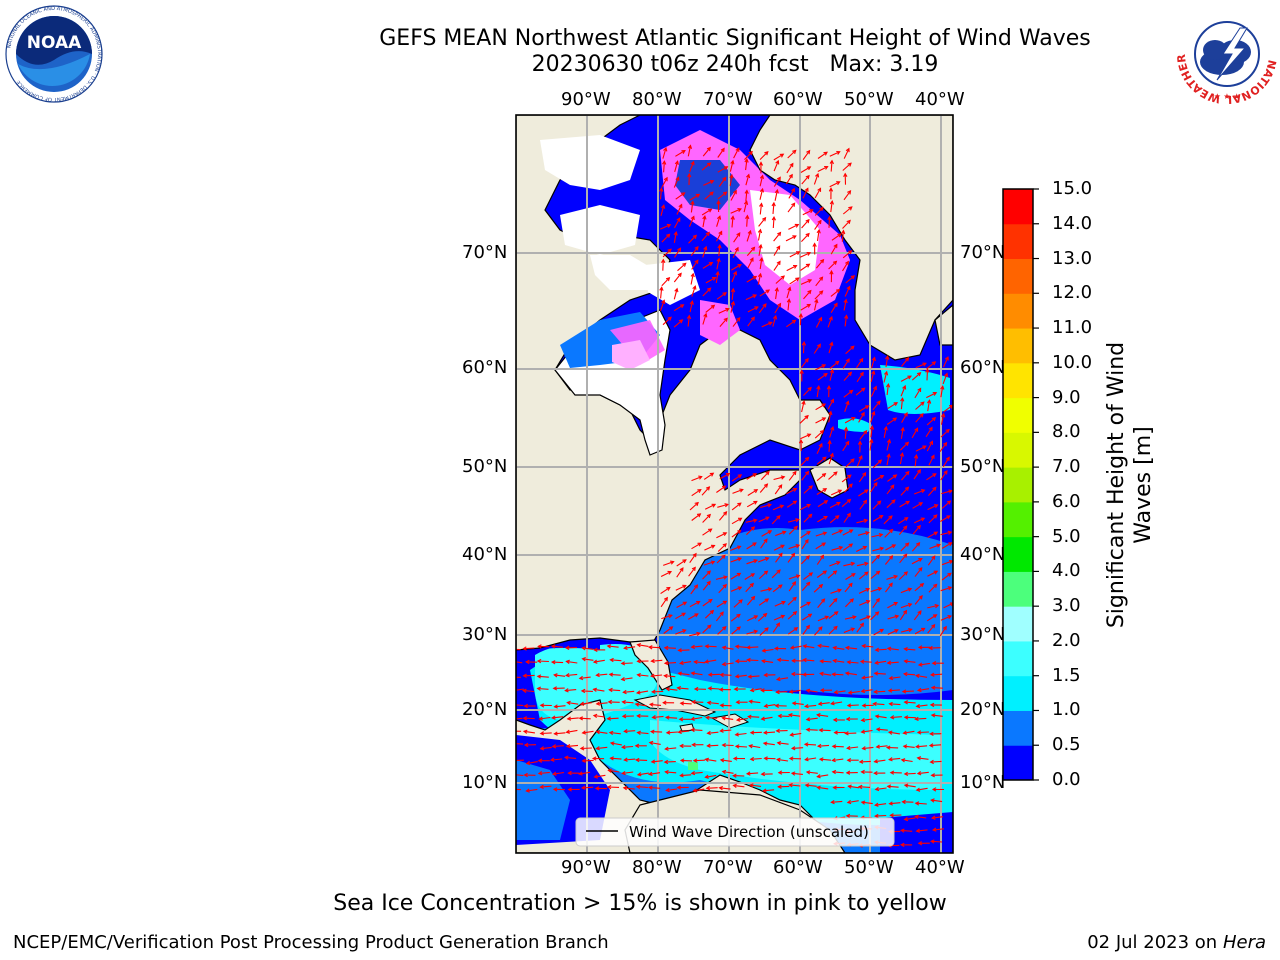 The image size is (1280, 960). What do you see at coordinates (983, 367) in the screenshot?
I see `lat-label-right-60: 60°N` at bounding box center [983, 367].